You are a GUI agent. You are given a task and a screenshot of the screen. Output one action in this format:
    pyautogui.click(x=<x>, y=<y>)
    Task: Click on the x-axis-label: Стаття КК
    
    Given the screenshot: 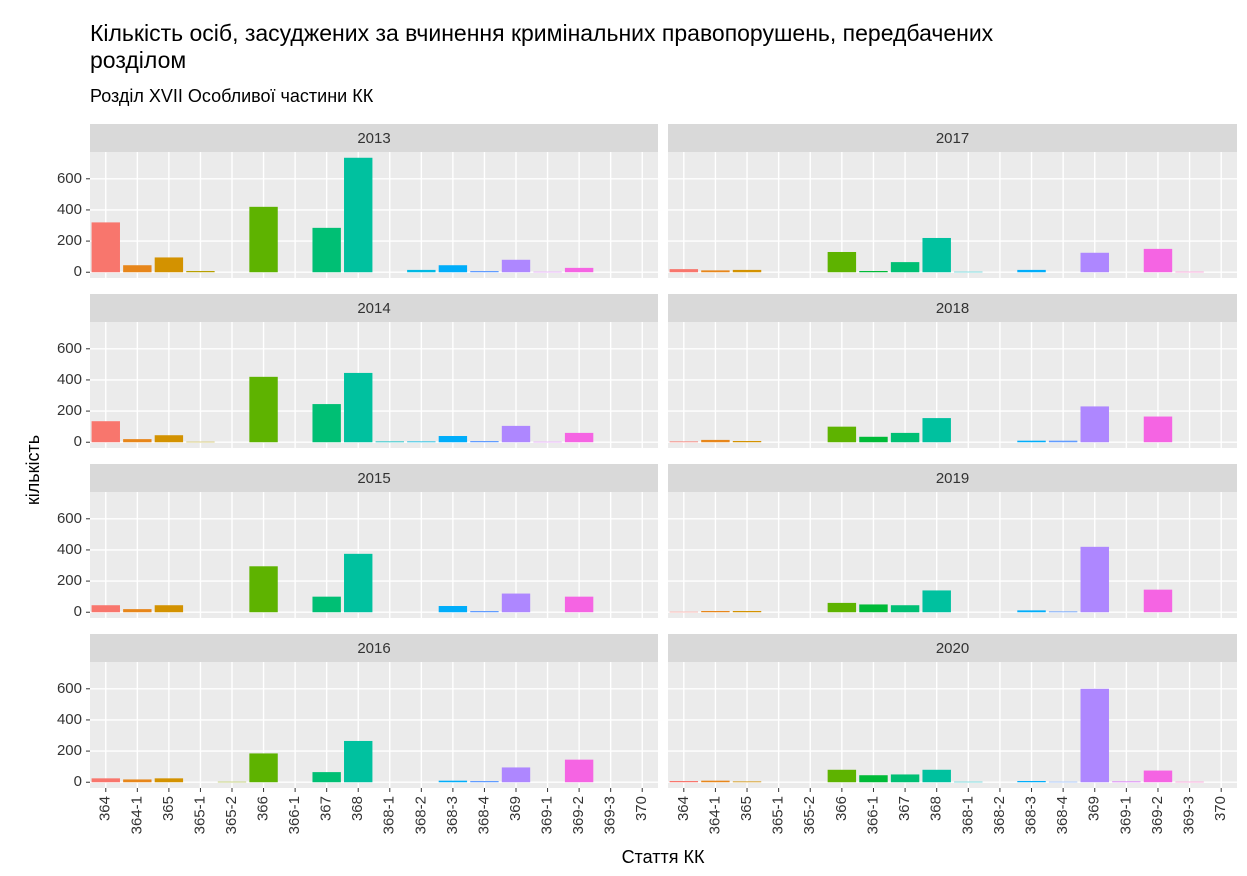 What is the action you would take?
    pyautogui.click(x=663, y=857)
    